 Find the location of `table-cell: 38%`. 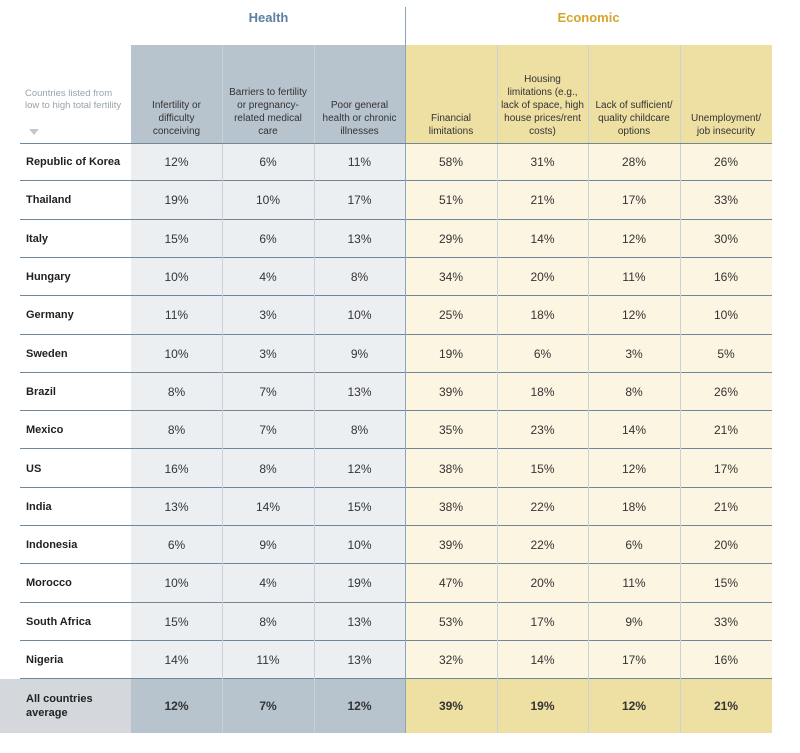

table-cell: 38% is located at coordinates (451, 468).